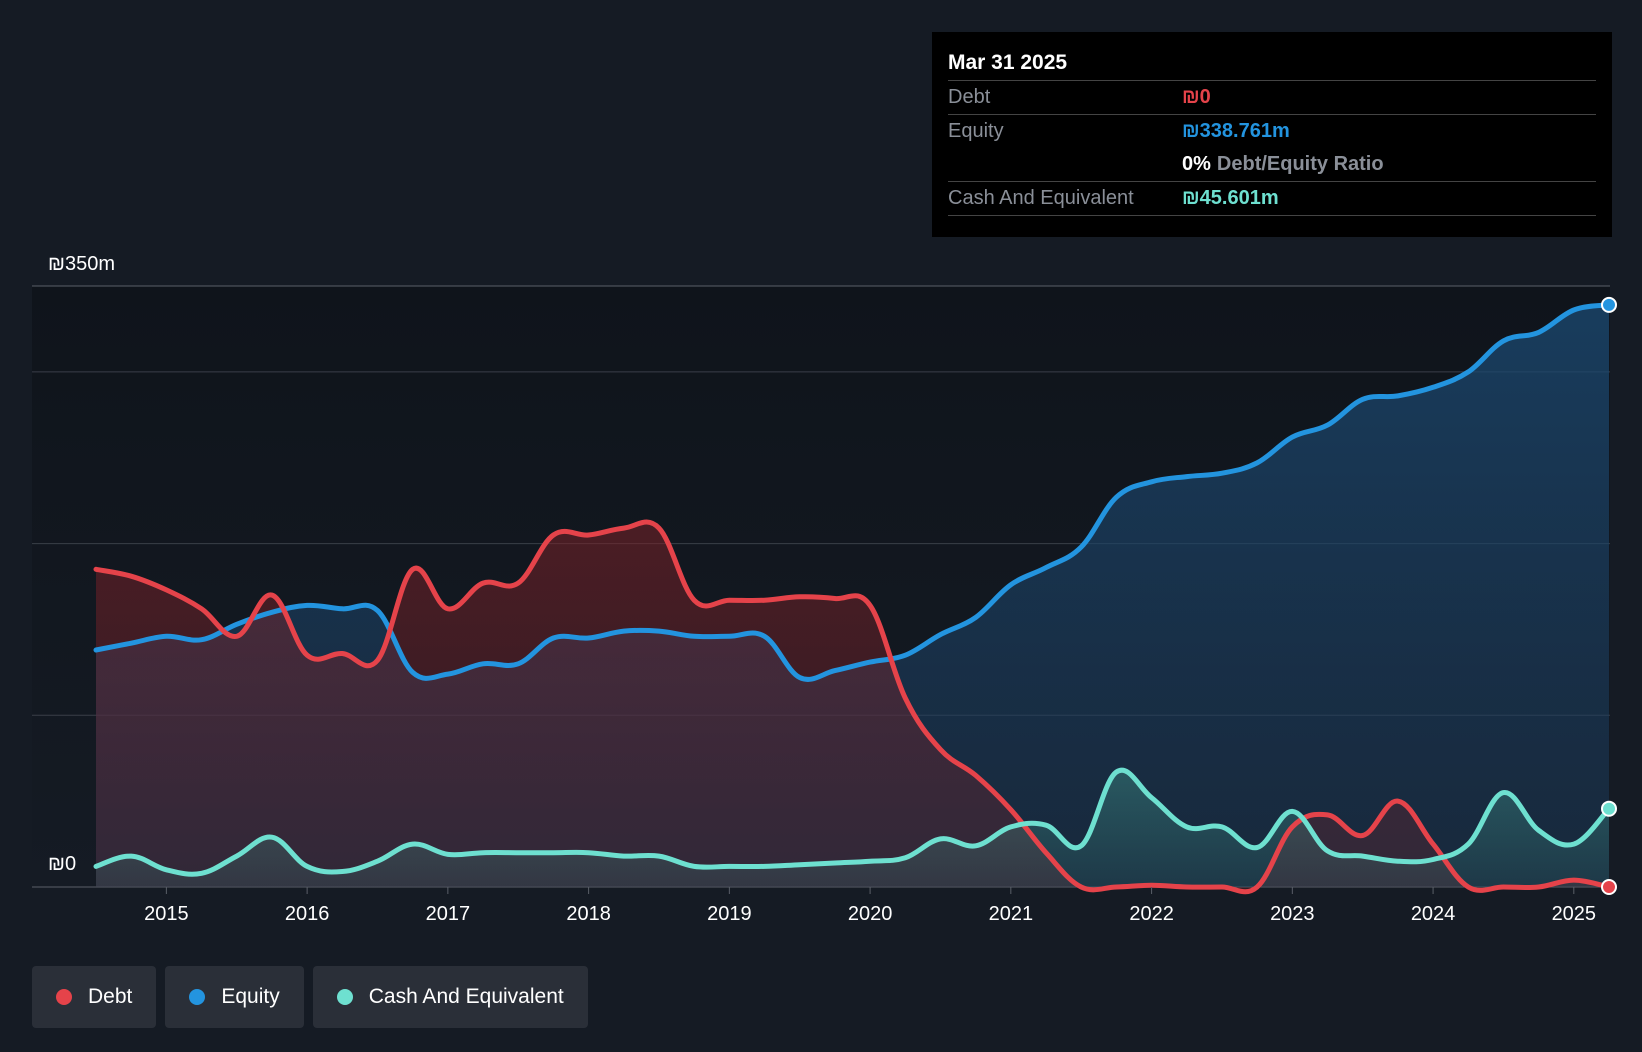 Image resolution: width=1642 pixels, height=1052 pixels. I want to click on x-tick-label: 2017, so click(448, 914).